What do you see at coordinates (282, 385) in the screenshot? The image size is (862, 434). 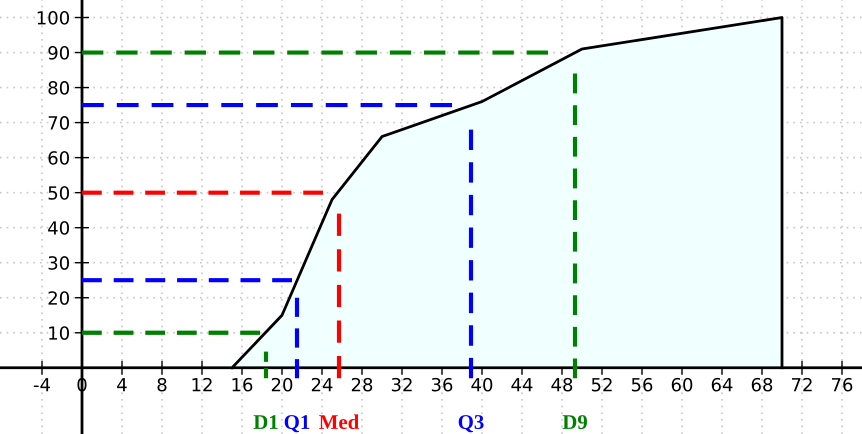 I see `x-tick-label: 20` at bounding box center [282, 385].